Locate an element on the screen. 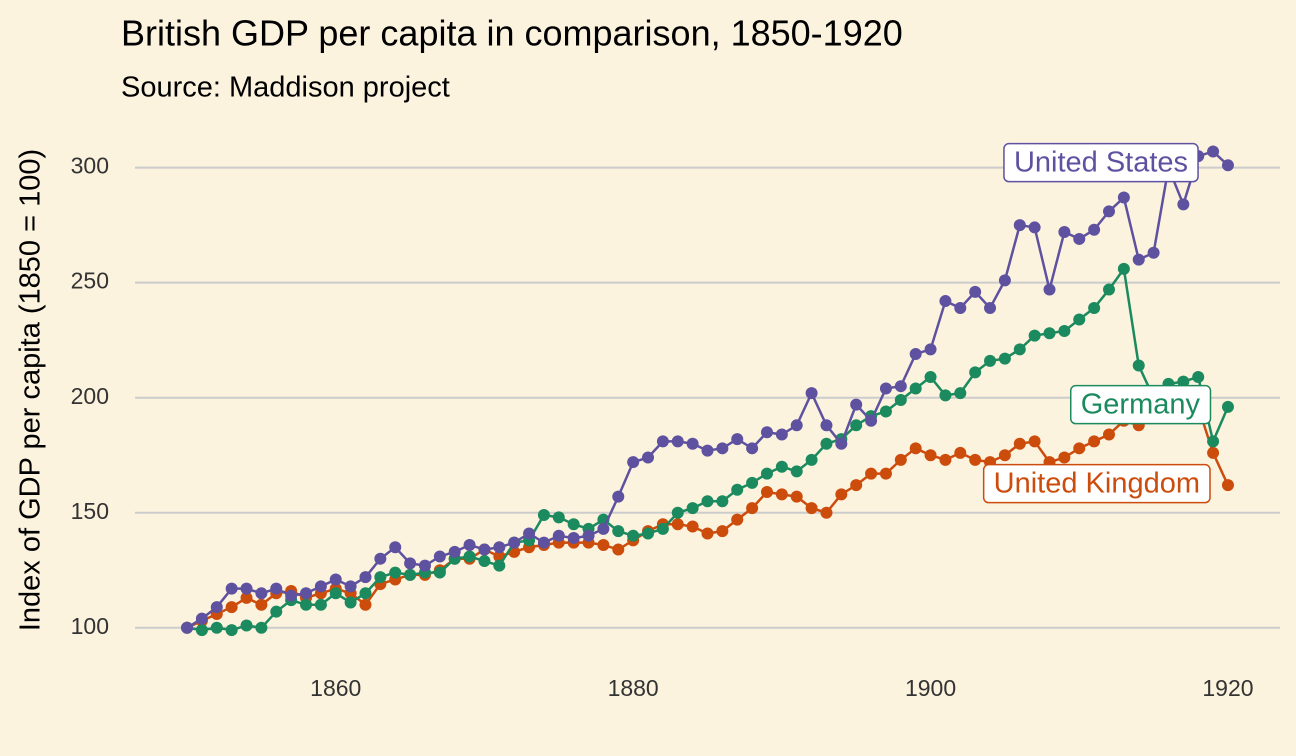 Image resolution: width=1296 pixels, height=756 pixels. y-tick-label: 100 is located at coordinates (90, 626).